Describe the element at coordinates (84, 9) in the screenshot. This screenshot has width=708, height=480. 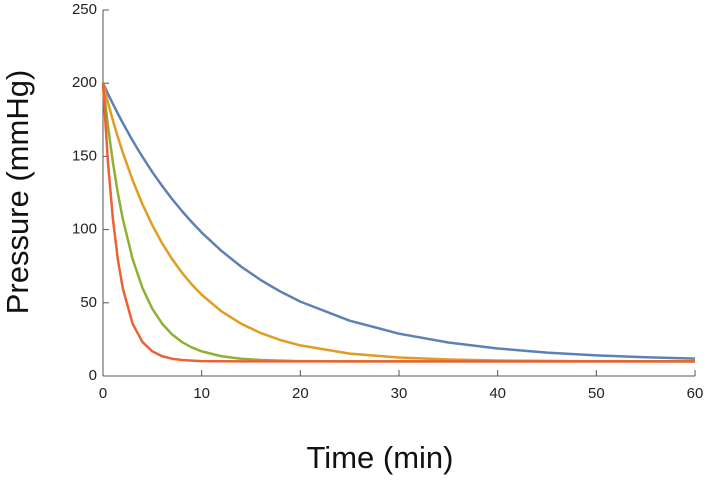
I see `y-tick-label: 250` at that location.